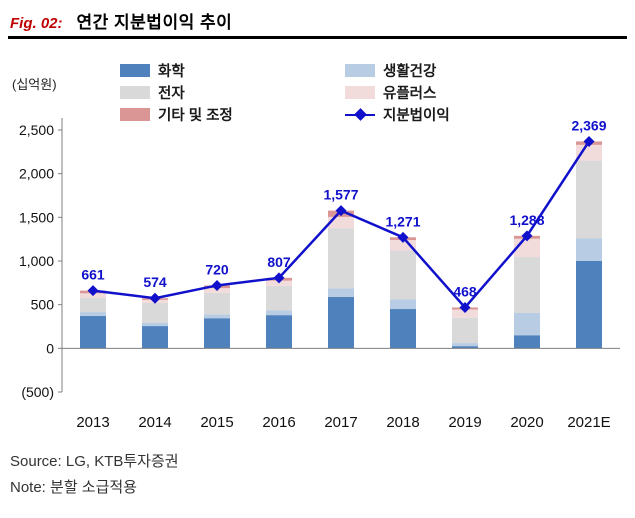 The height and width of the screenshot is (518, 635). Describe the element at coordinates (37, 392) in the screenshot. I see `y-tick-label: (500)` at that location.